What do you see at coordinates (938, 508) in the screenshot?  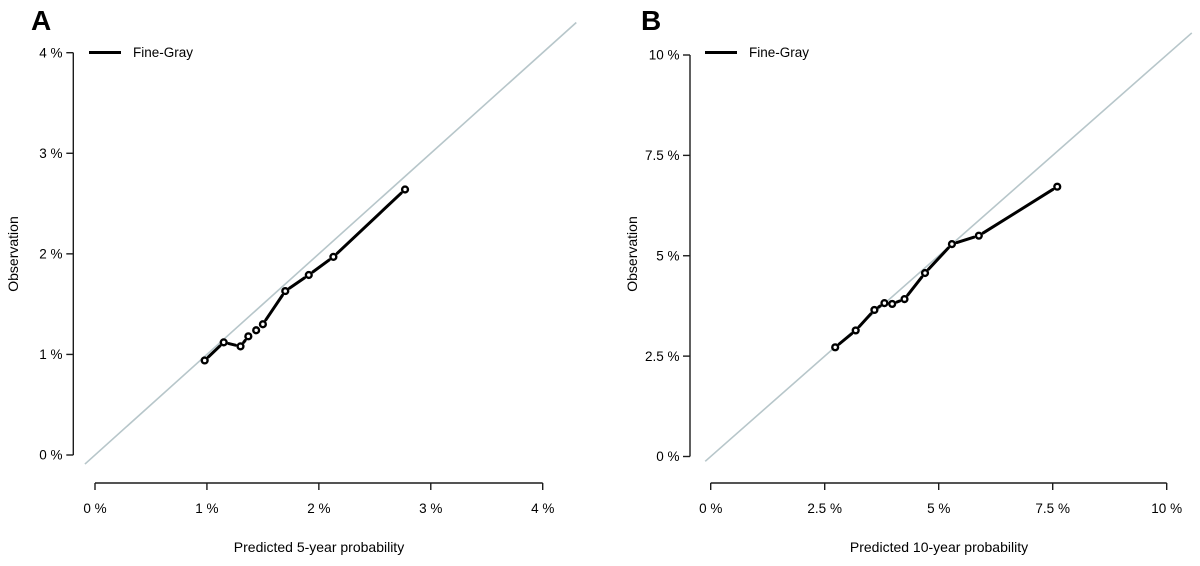 I see `x-tick-label: 5 %` at bounding box center [938, 508].